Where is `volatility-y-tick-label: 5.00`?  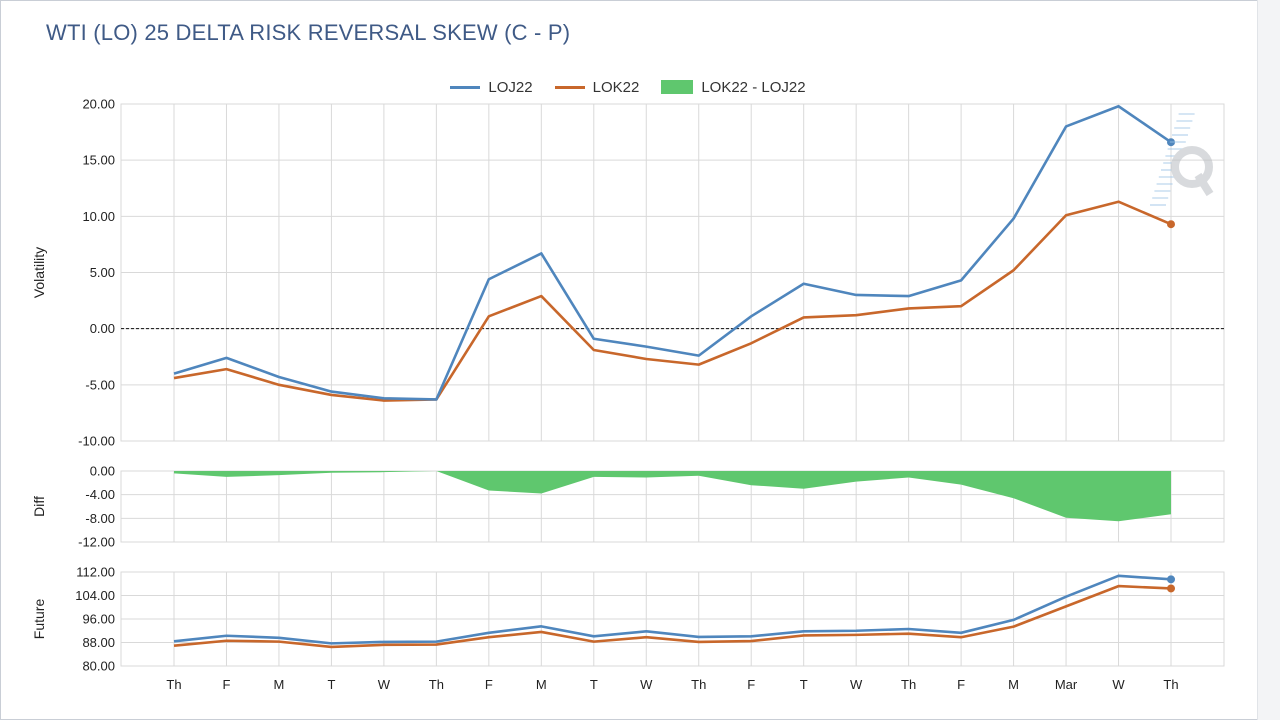
volatility-y-tick-label: 5.00 is located at coordinates (102, 272).